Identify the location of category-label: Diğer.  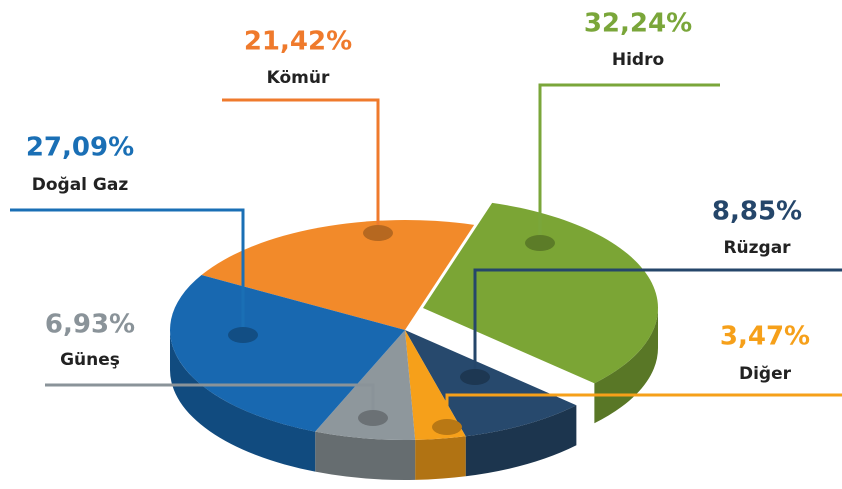
(765, 374).